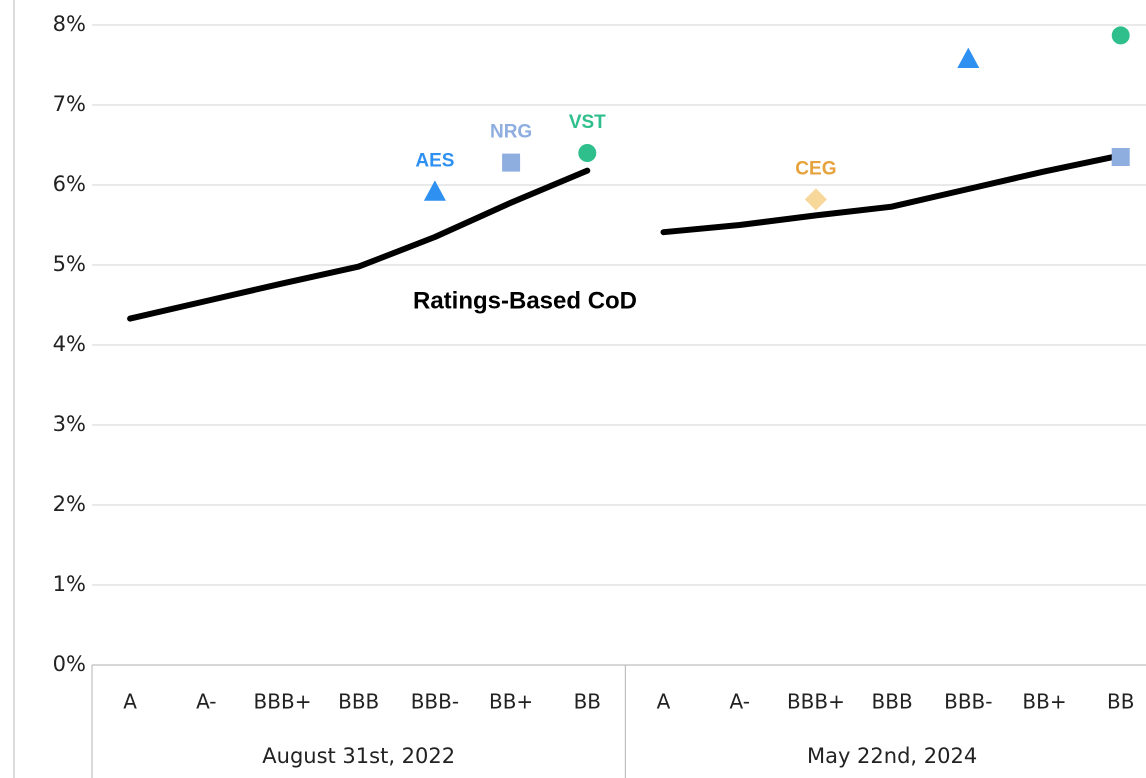  What do you see at coordinates (358, 756) in the screenshot?
I see `group-label: August 31st, 2022` at bounding box center [358, 756].